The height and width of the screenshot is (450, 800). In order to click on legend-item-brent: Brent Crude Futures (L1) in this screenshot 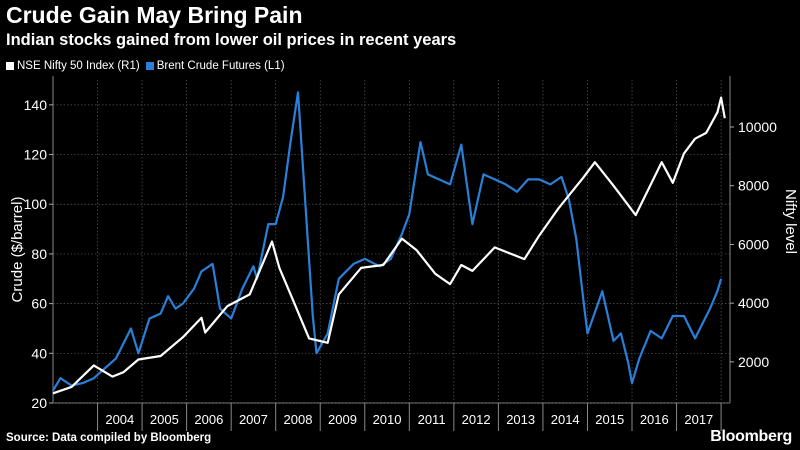, I will do `click(215, 66)`.